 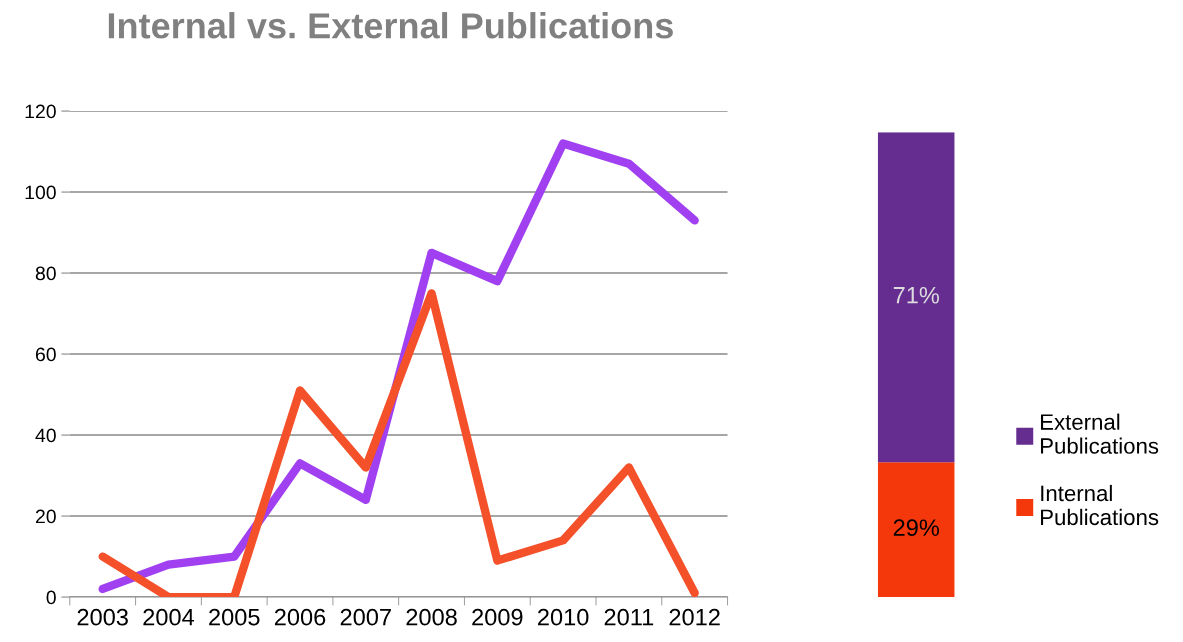 What do you see at coordinates (916, 295) in the screenshot?
I see `data-label: 71%` at bounding box center [916, 295].